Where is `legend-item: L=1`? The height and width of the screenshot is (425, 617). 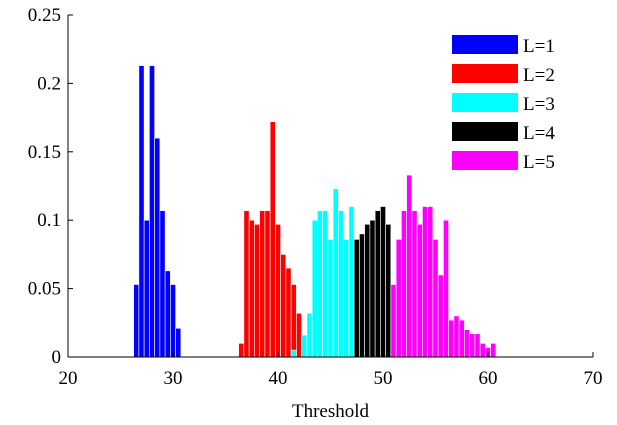
legend-item: L=1 is located at coordinates (503, 46).